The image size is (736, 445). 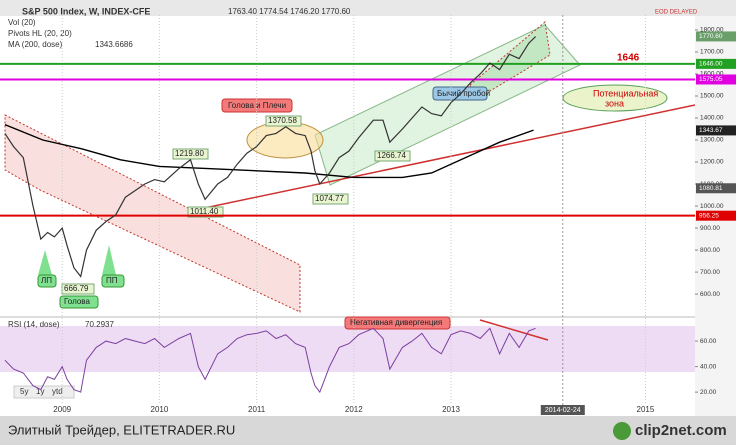 I want to click on price-tag-label: 1770.60, so click(x=711, y=36).